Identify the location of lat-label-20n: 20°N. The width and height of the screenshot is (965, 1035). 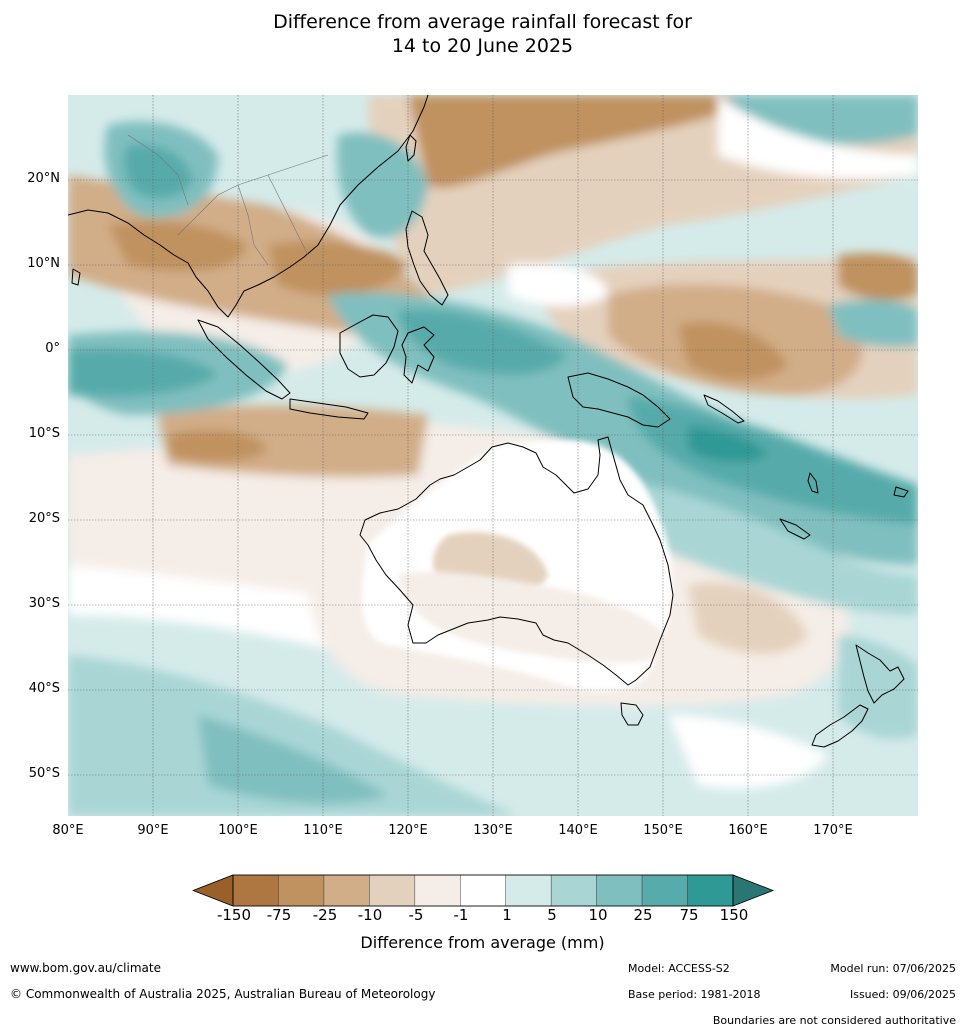
(43, 178).